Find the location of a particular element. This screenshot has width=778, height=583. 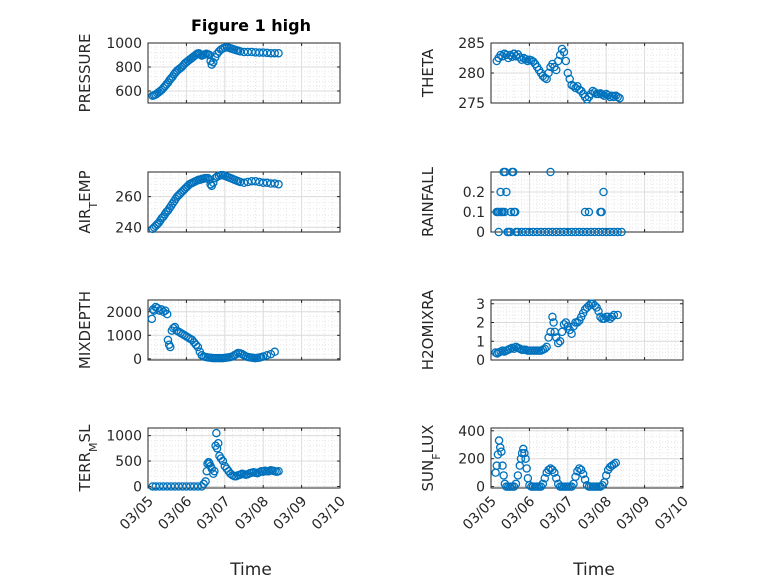

y-tick-label: 600 is located at coordinates (128, 92).